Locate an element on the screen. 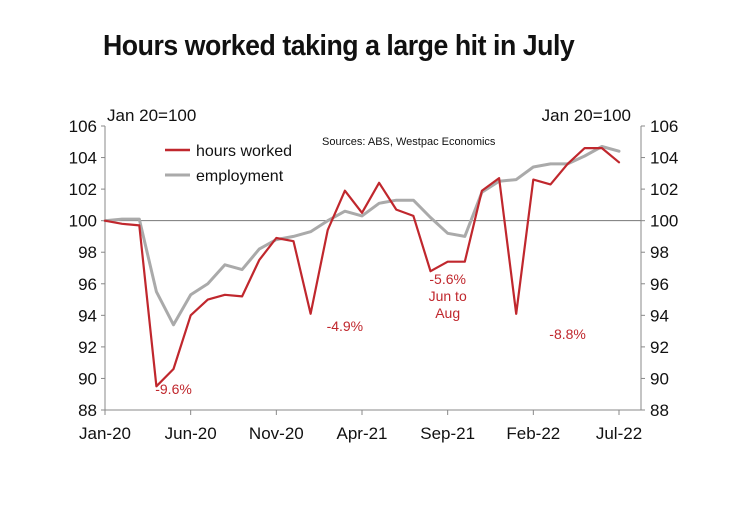 The image size is (740, 512). right-y-tick-label: 106 is located at coordinates (664, 126).